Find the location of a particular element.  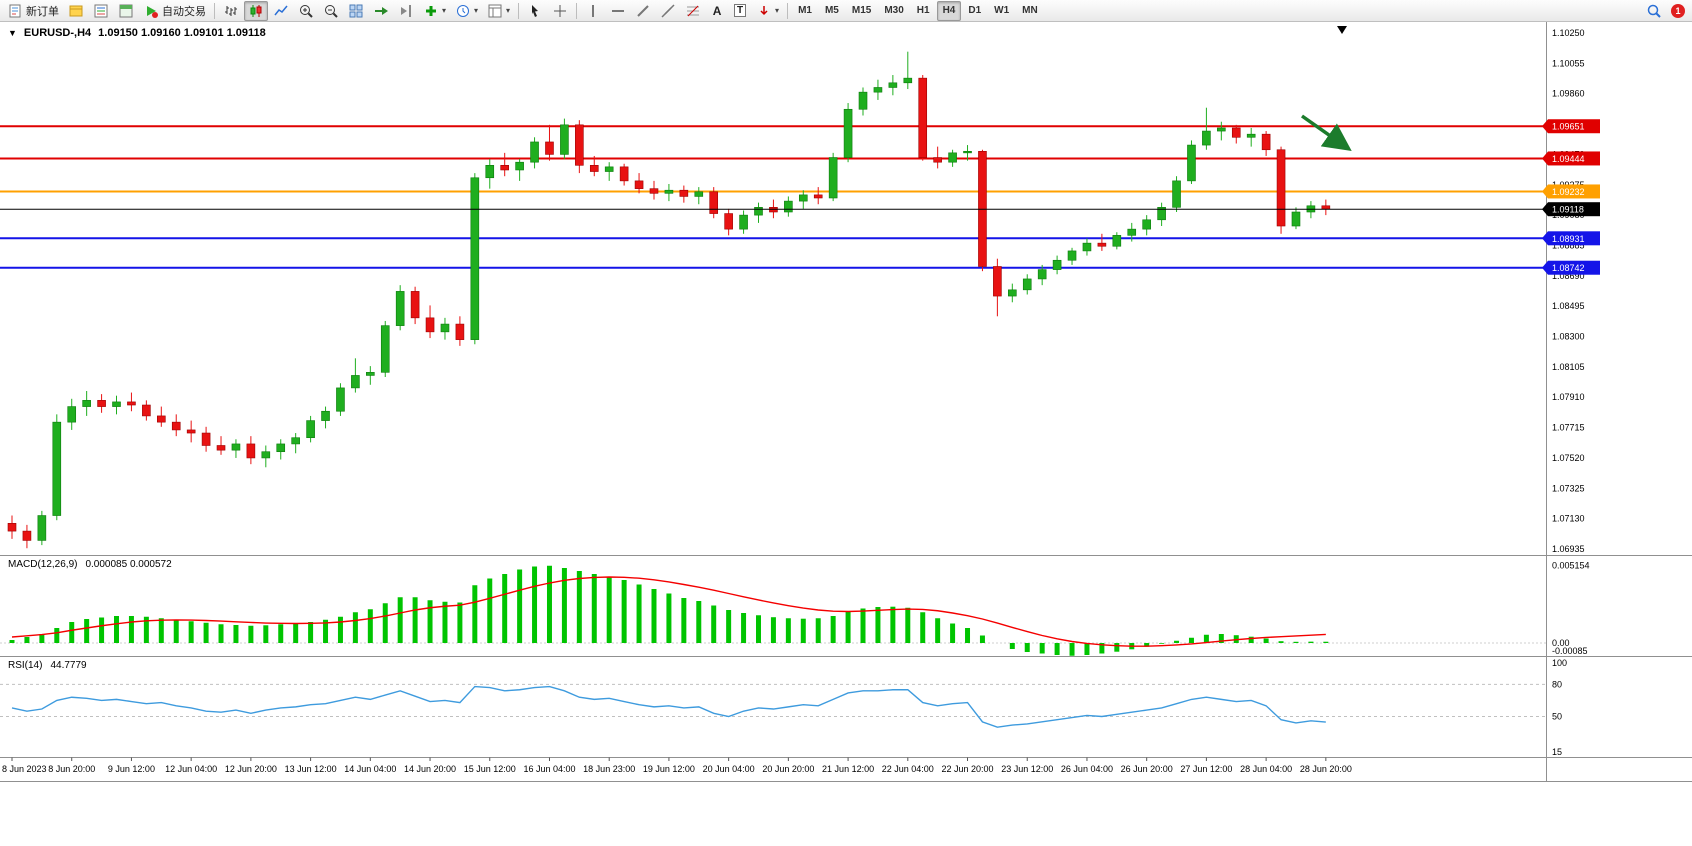

chart-shift-button is located at coordinates (406, 11).